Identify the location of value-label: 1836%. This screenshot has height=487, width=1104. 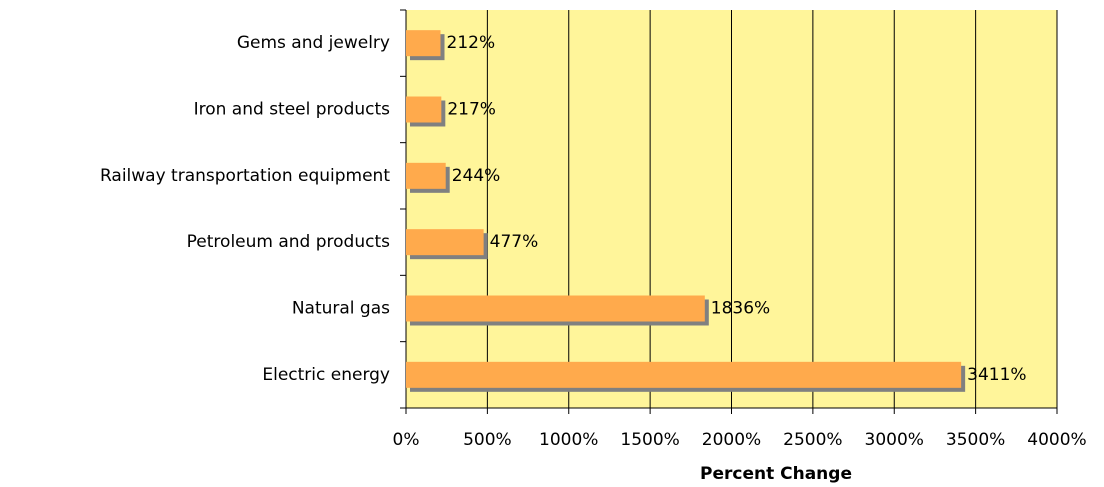
(740, 309).